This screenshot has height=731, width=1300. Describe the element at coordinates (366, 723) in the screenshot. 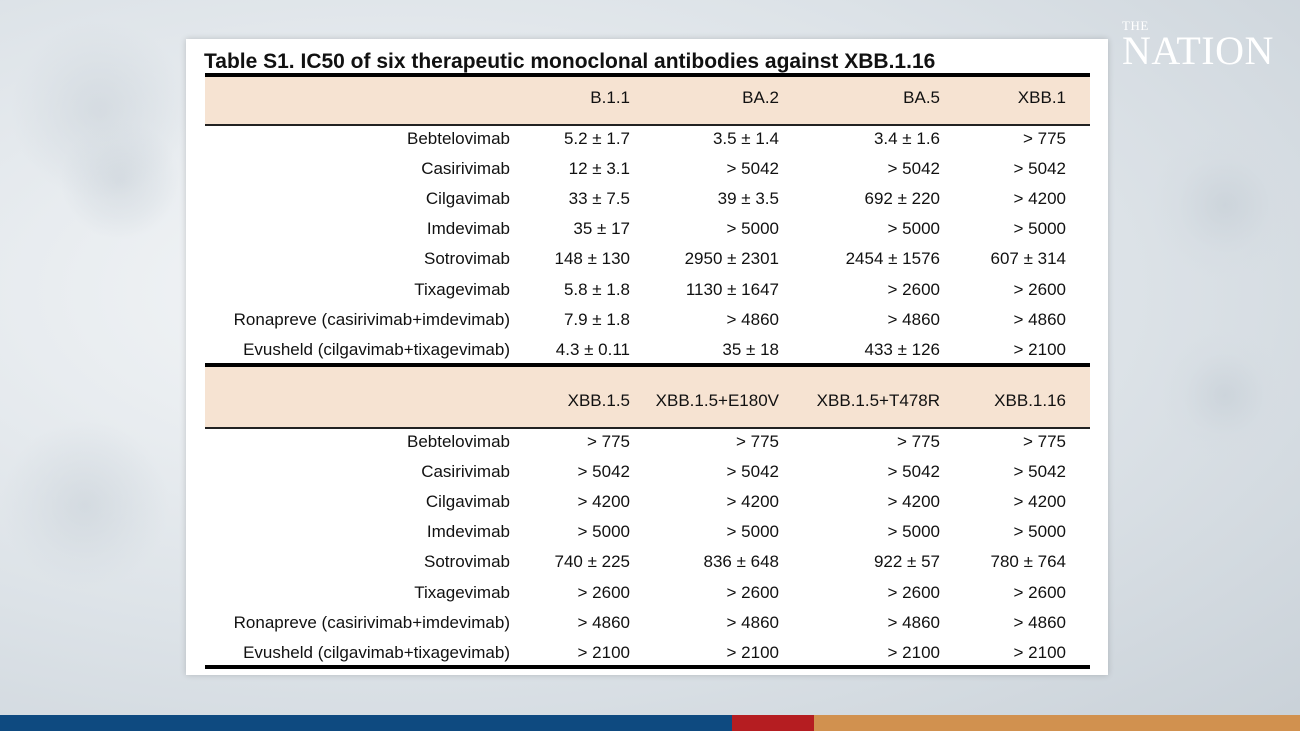

I see `footer-bar-blue` at that location.